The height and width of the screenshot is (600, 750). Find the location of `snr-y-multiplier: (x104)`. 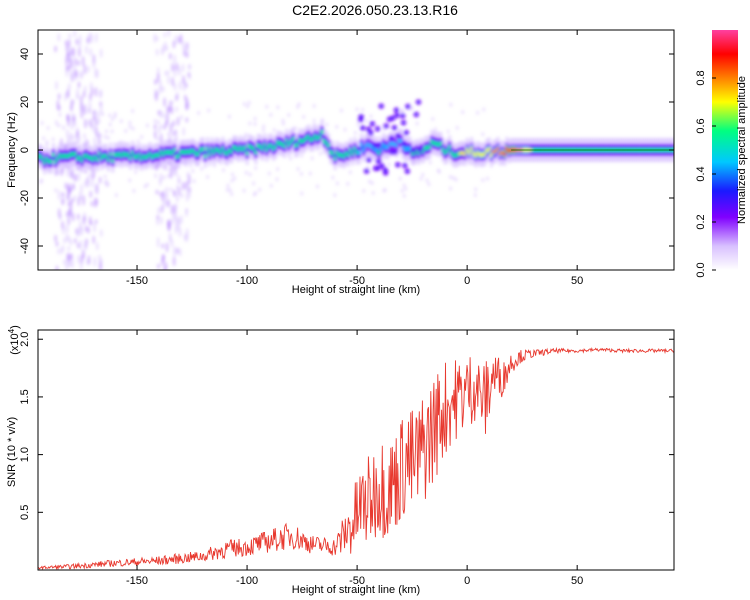

snr-y-multiplier: (x104) is located at coordinates (14, 340).